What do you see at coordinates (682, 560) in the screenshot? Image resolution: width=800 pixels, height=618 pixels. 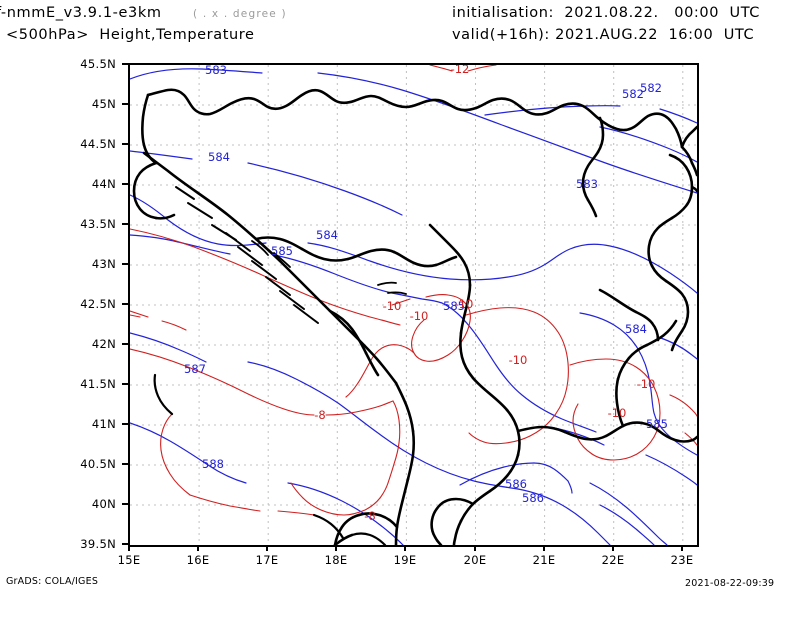 I see `x-axis-label-8: 23E` at bounding box center [682, 560].